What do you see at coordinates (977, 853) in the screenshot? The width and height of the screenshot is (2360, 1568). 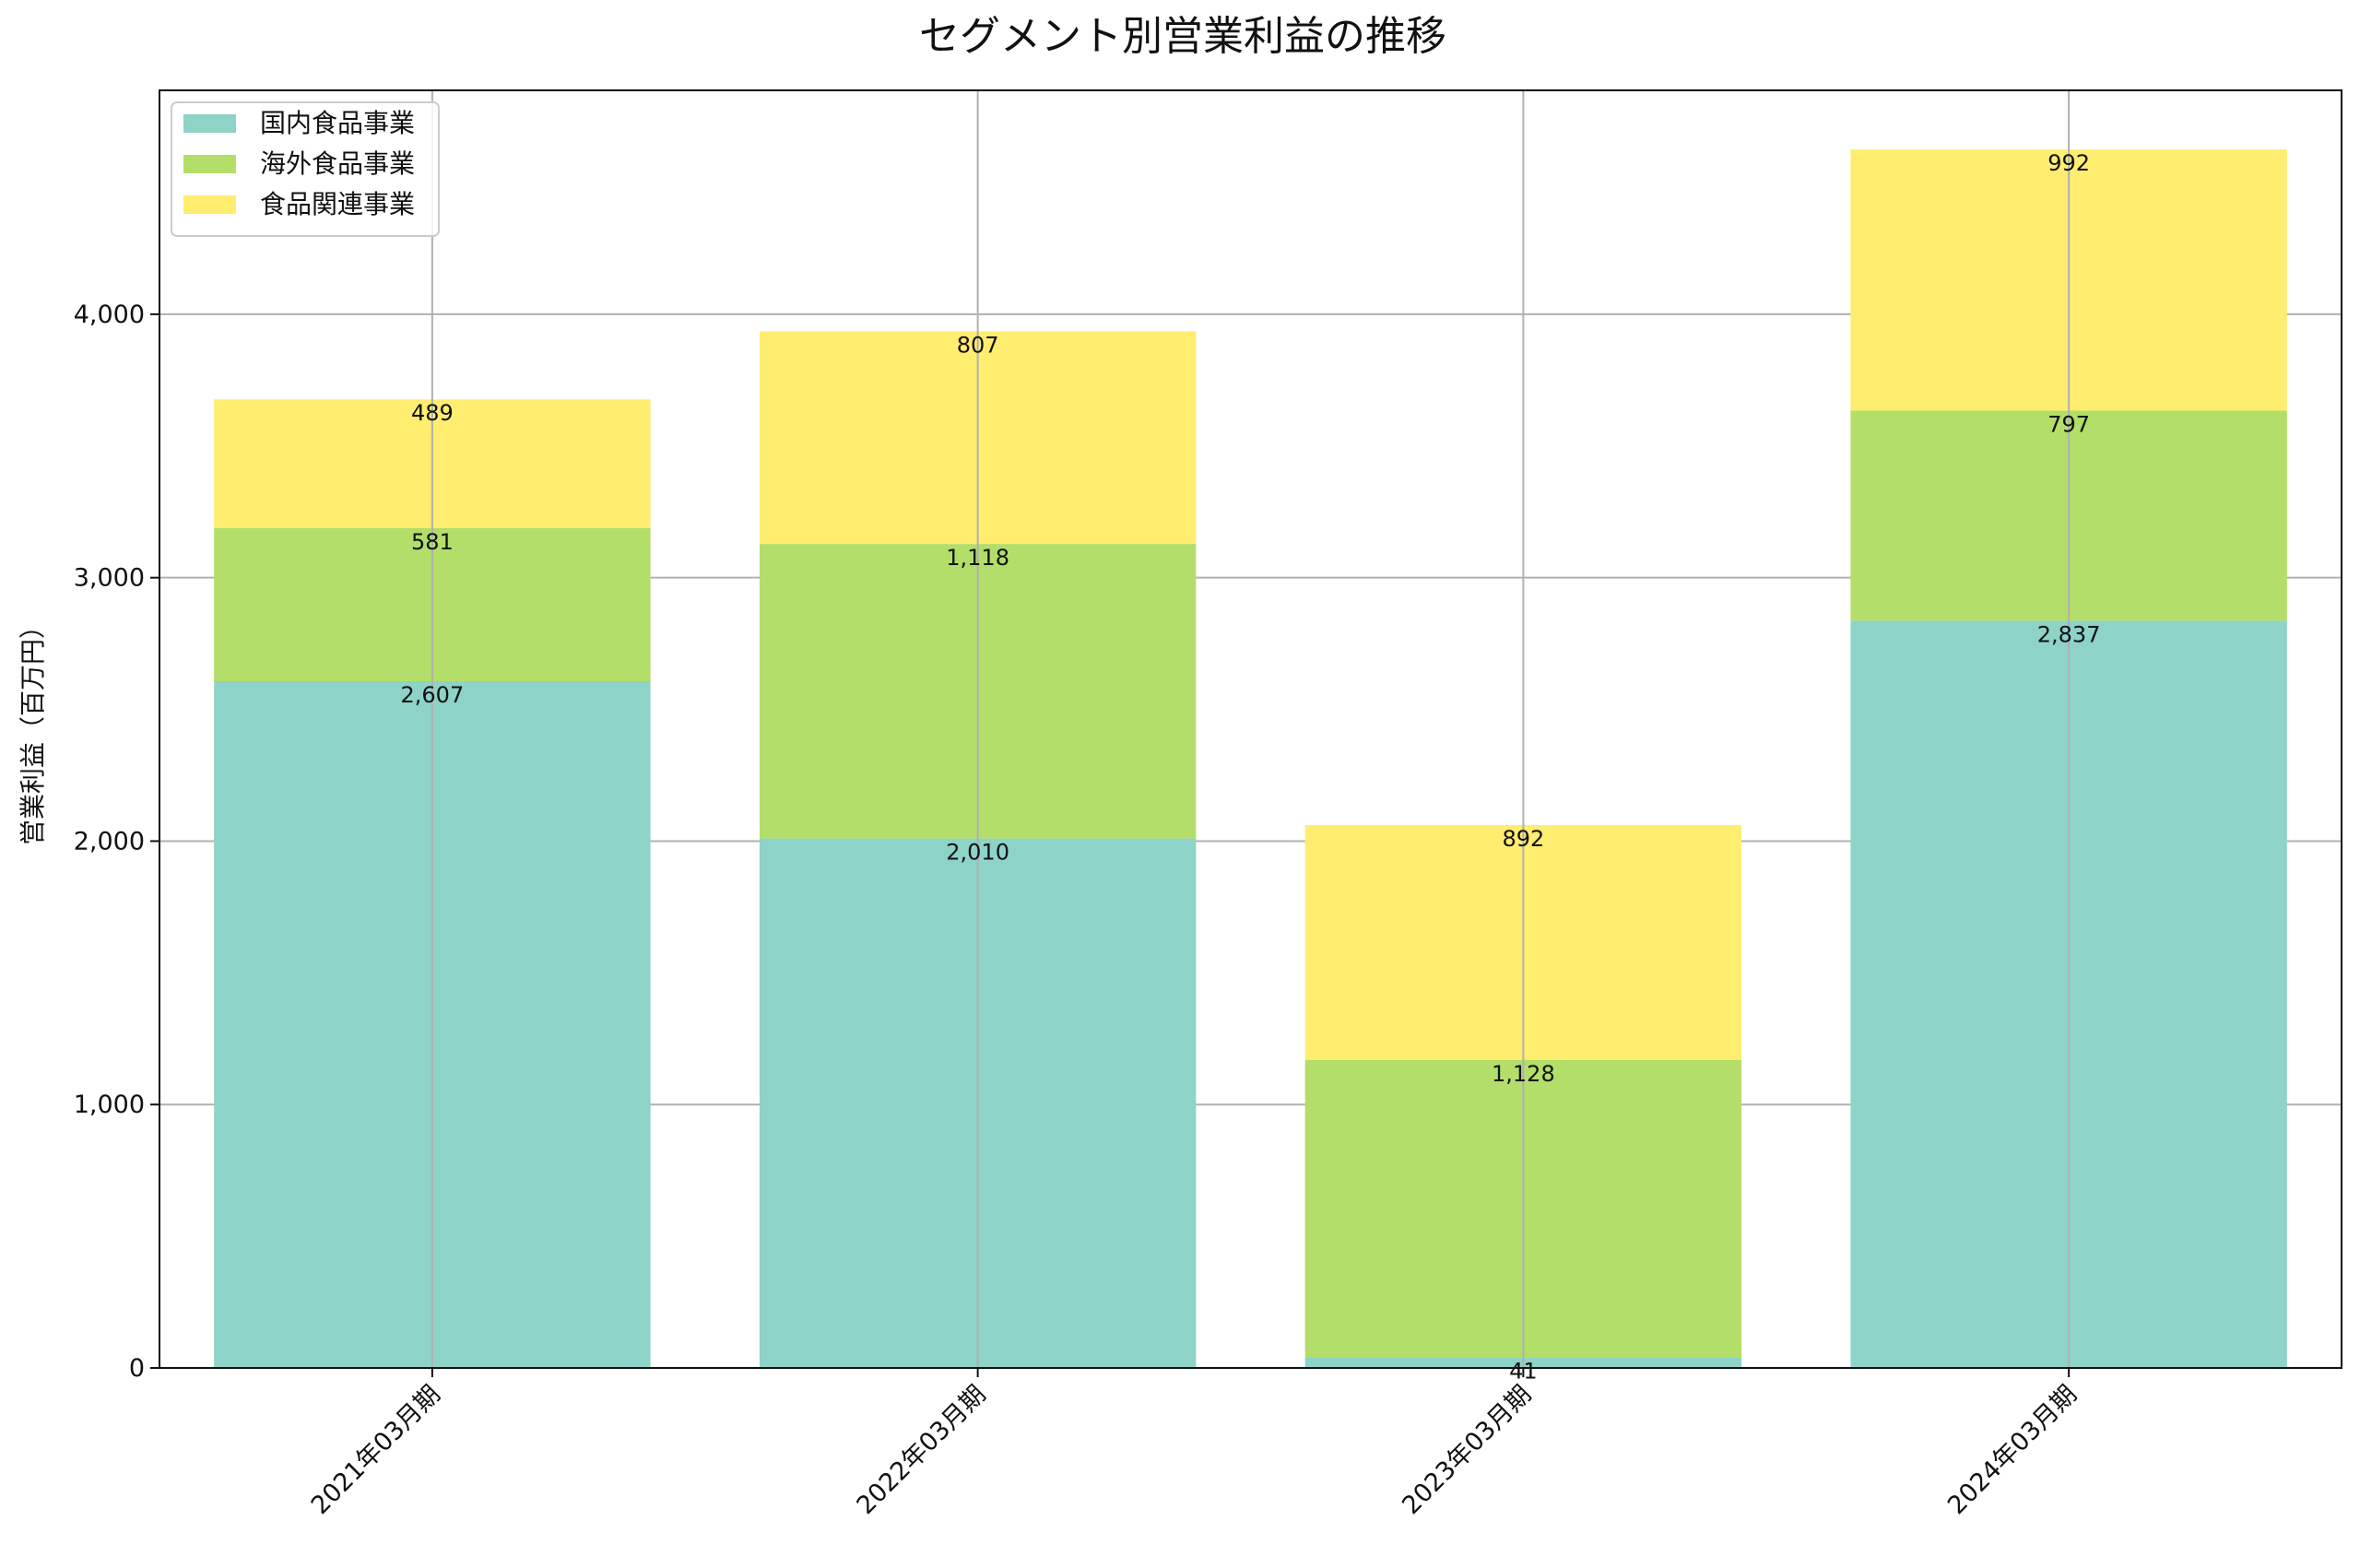 I see `bar-value-label: 2,010` at bounding box center [977, 853].